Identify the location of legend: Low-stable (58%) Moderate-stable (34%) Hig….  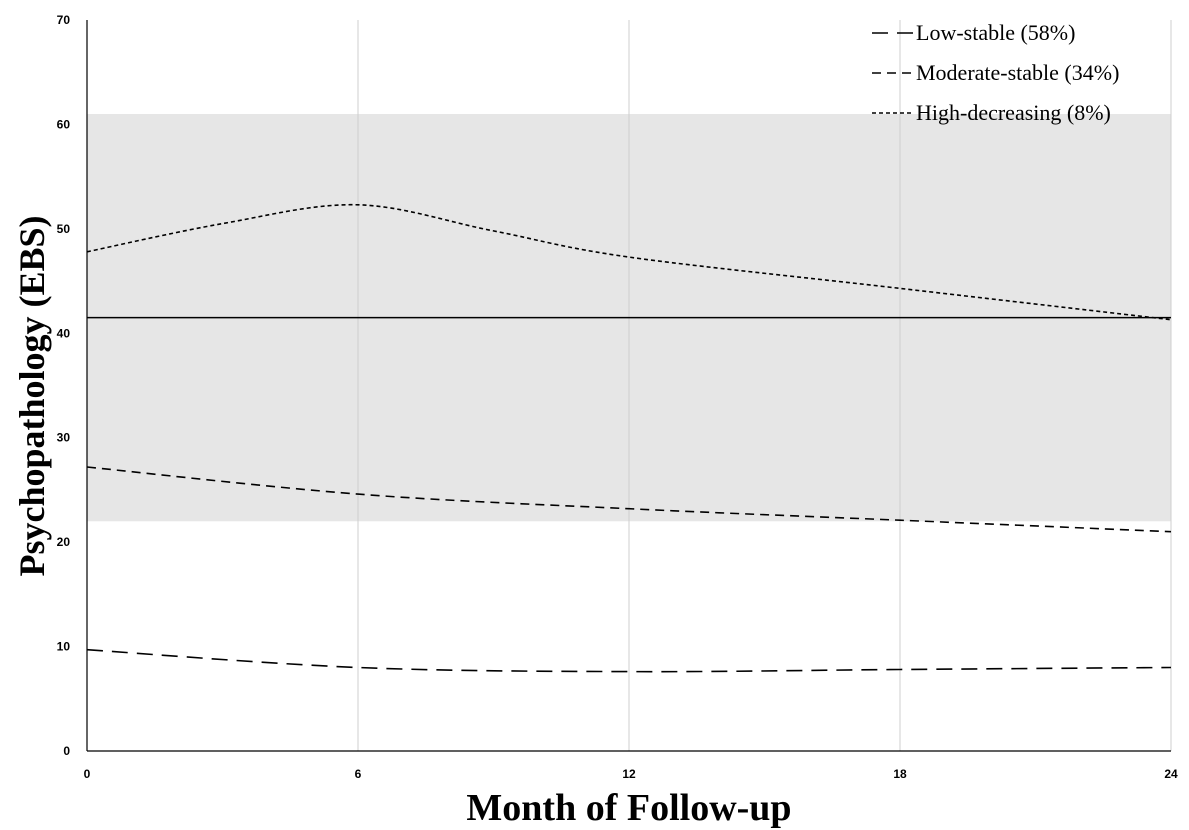
(995, 72).